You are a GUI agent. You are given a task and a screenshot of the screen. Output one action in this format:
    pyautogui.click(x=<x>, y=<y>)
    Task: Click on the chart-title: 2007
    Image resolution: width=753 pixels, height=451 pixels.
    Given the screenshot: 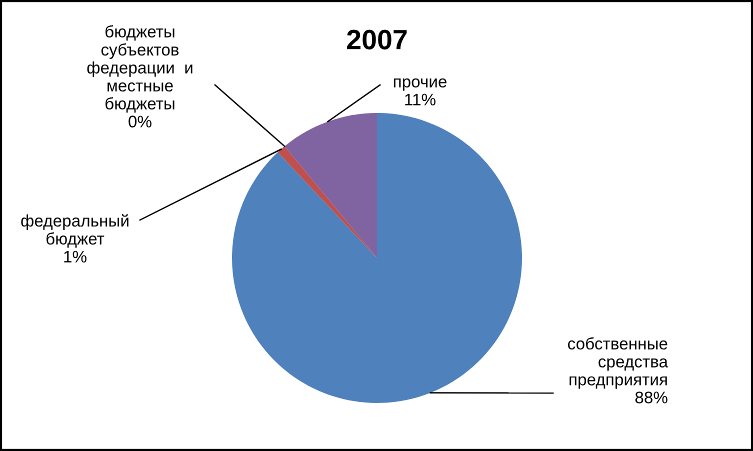 What is the action you would take?
    pyautogui.click(x=377, y=40)
    